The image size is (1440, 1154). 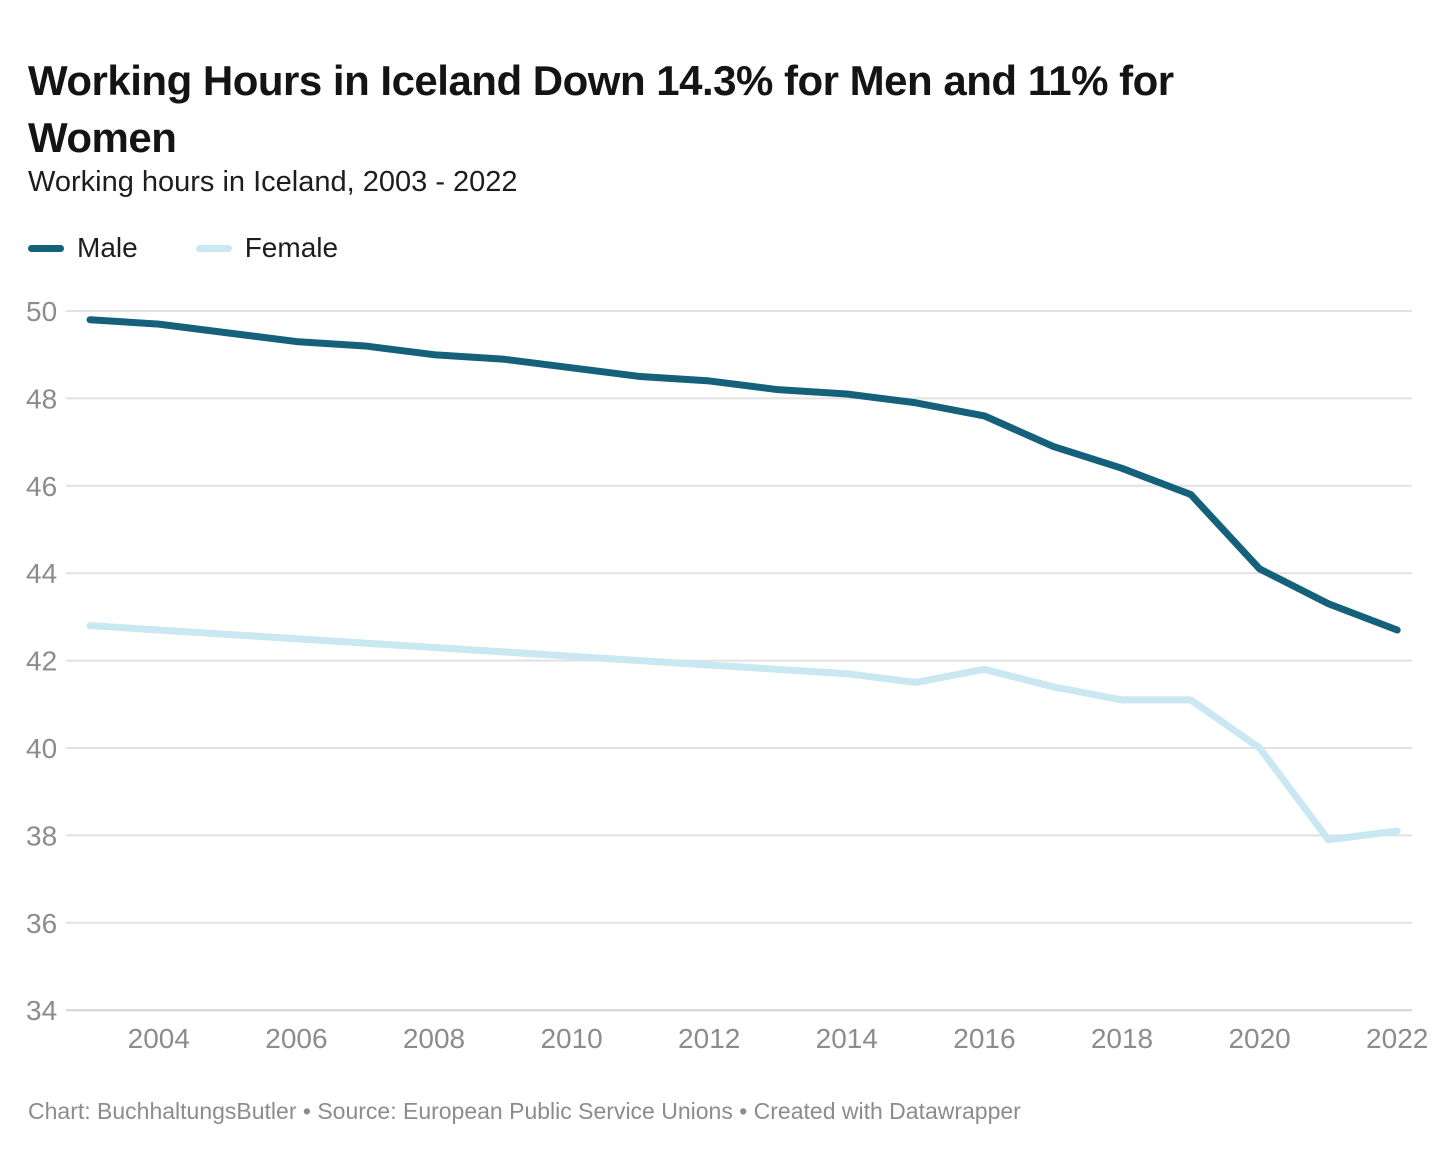 What do you see at coordinates (41, 486) in the screenshot?
I see `y-tick-label: 46` at bounding box center [41, 486].